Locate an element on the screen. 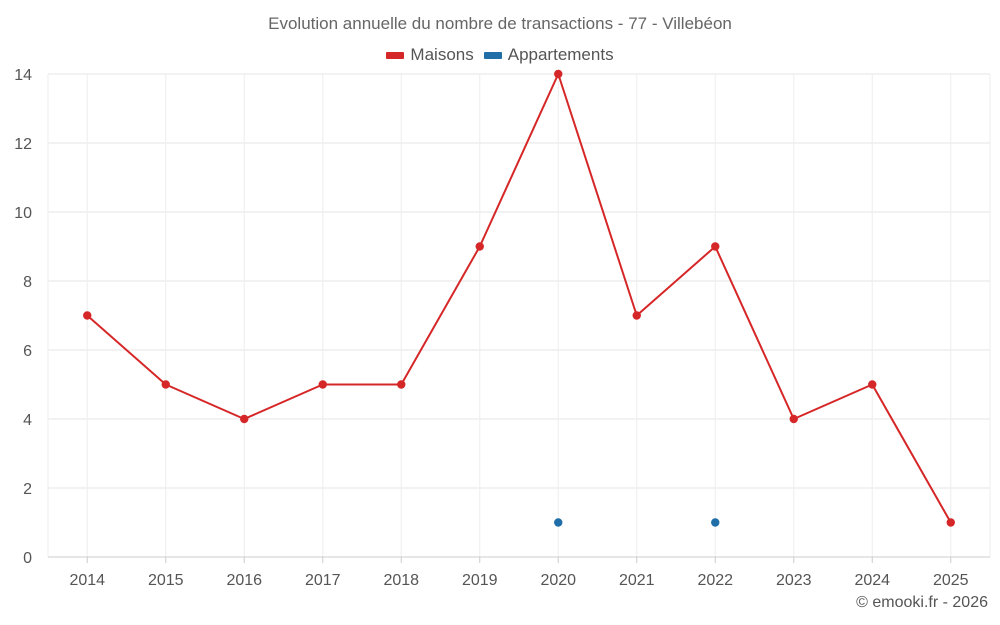 Image resolution: width=1000 pixels, height=625 pixels. x-tick-label: 2014 is located at coordinates (87, 580).